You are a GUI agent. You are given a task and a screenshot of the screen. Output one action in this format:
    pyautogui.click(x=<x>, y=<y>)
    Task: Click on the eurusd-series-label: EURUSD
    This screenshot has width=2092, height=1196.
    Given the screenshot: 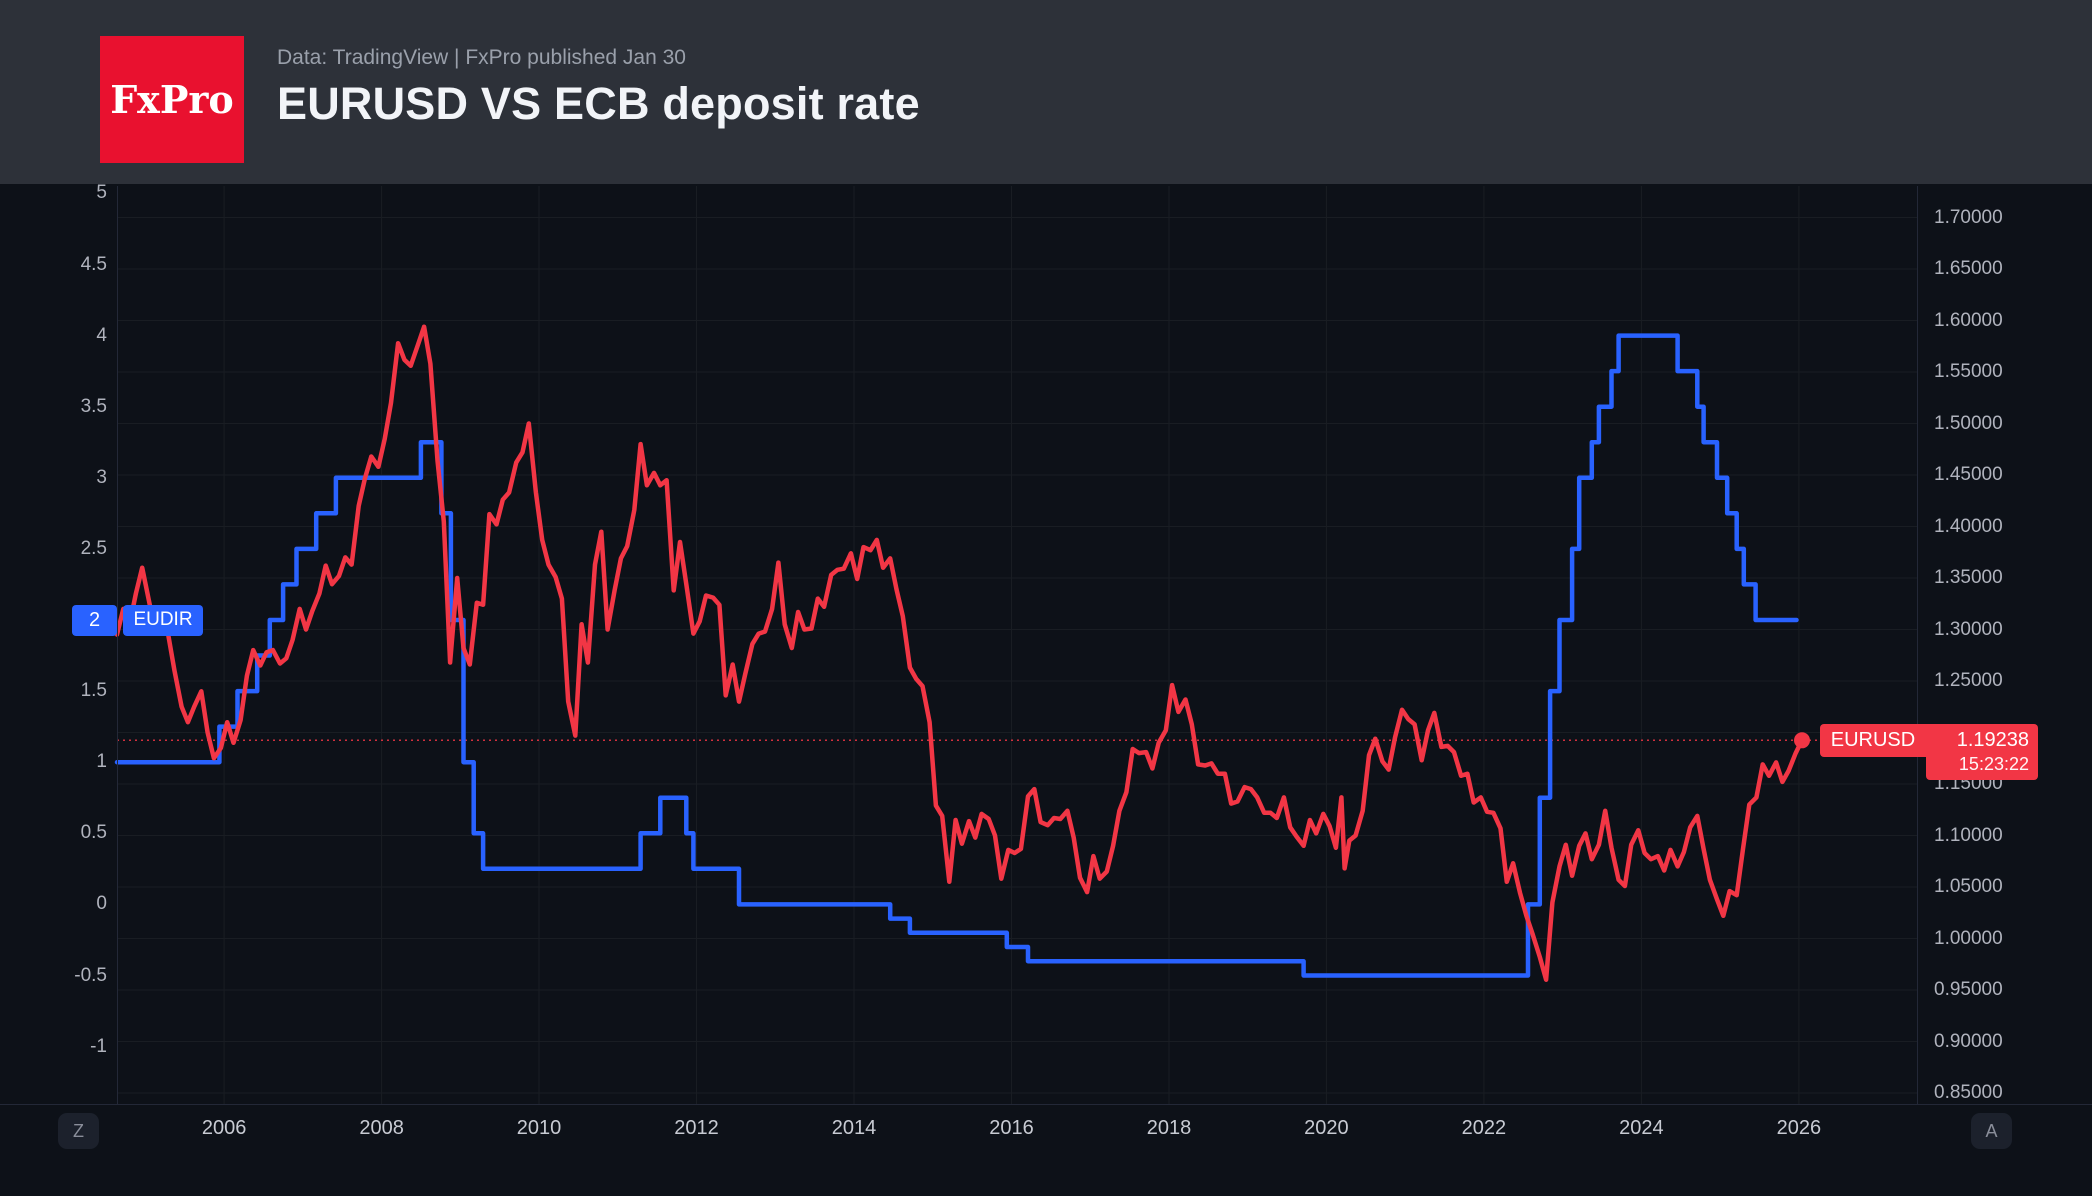 What is the action you would take?
    pyautogui.click(x=1873, y=740)
    